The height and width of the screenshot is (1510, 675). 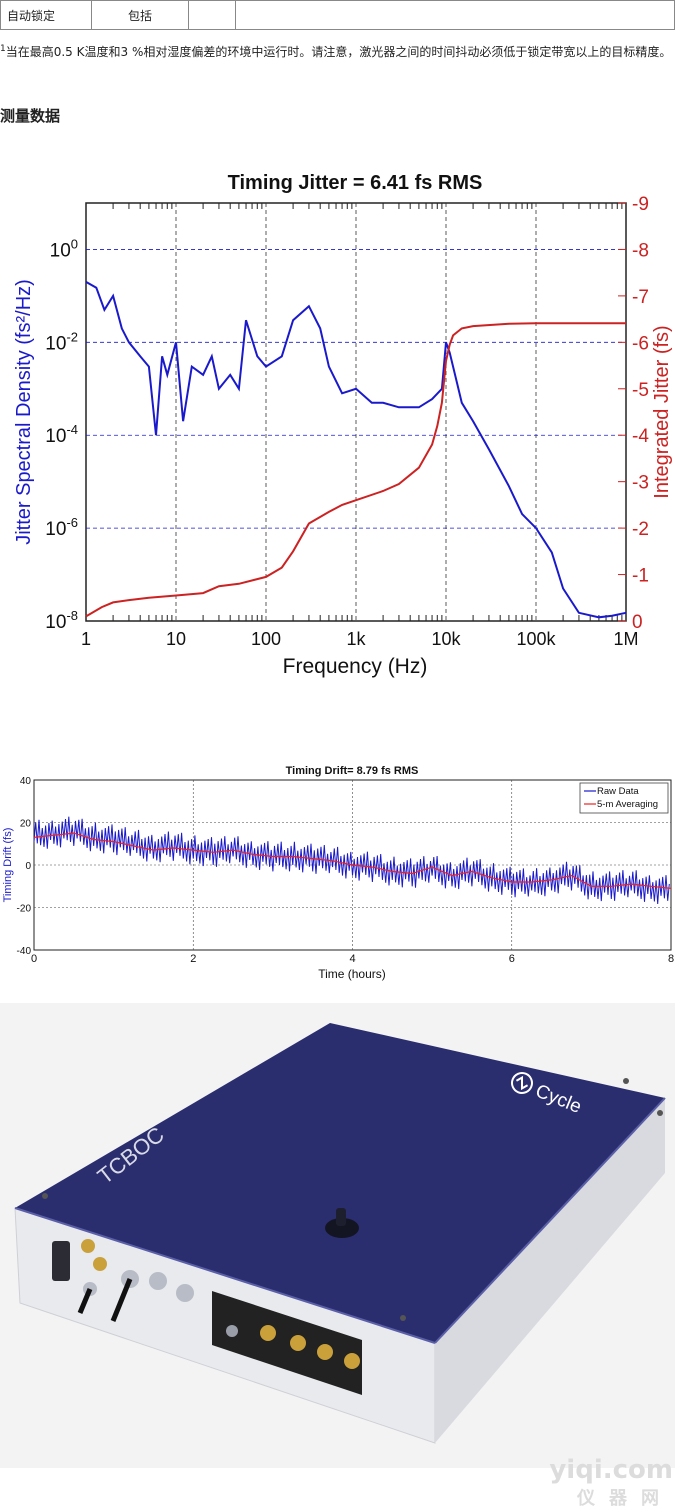 What do you see at coordinates (625, 1498) in the screenshot?
I see `watermark-line: 仪器网` at bounding box center [625, 1498].